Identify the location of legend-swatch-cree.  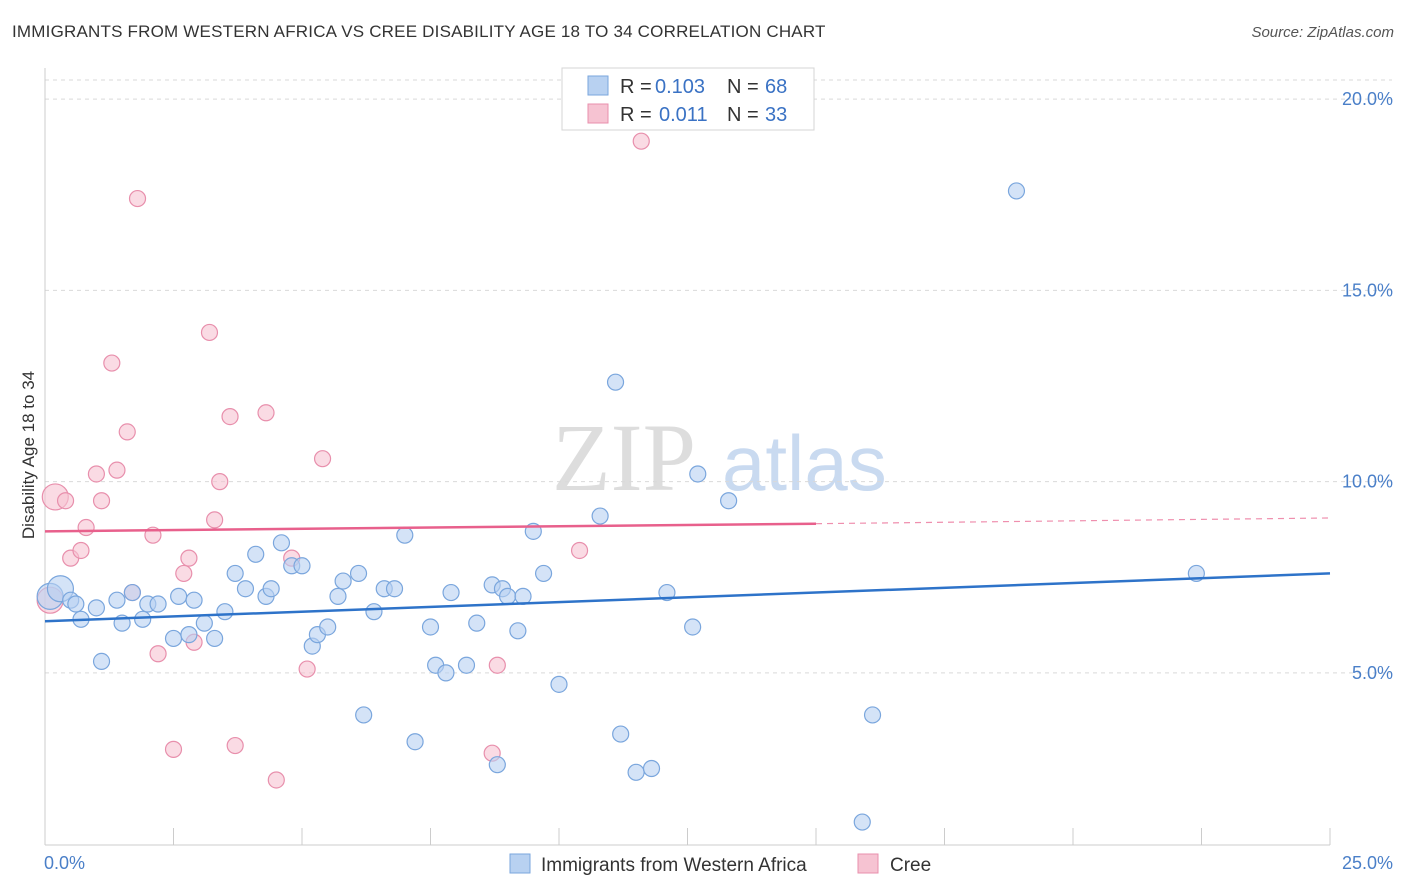
(598, 113).